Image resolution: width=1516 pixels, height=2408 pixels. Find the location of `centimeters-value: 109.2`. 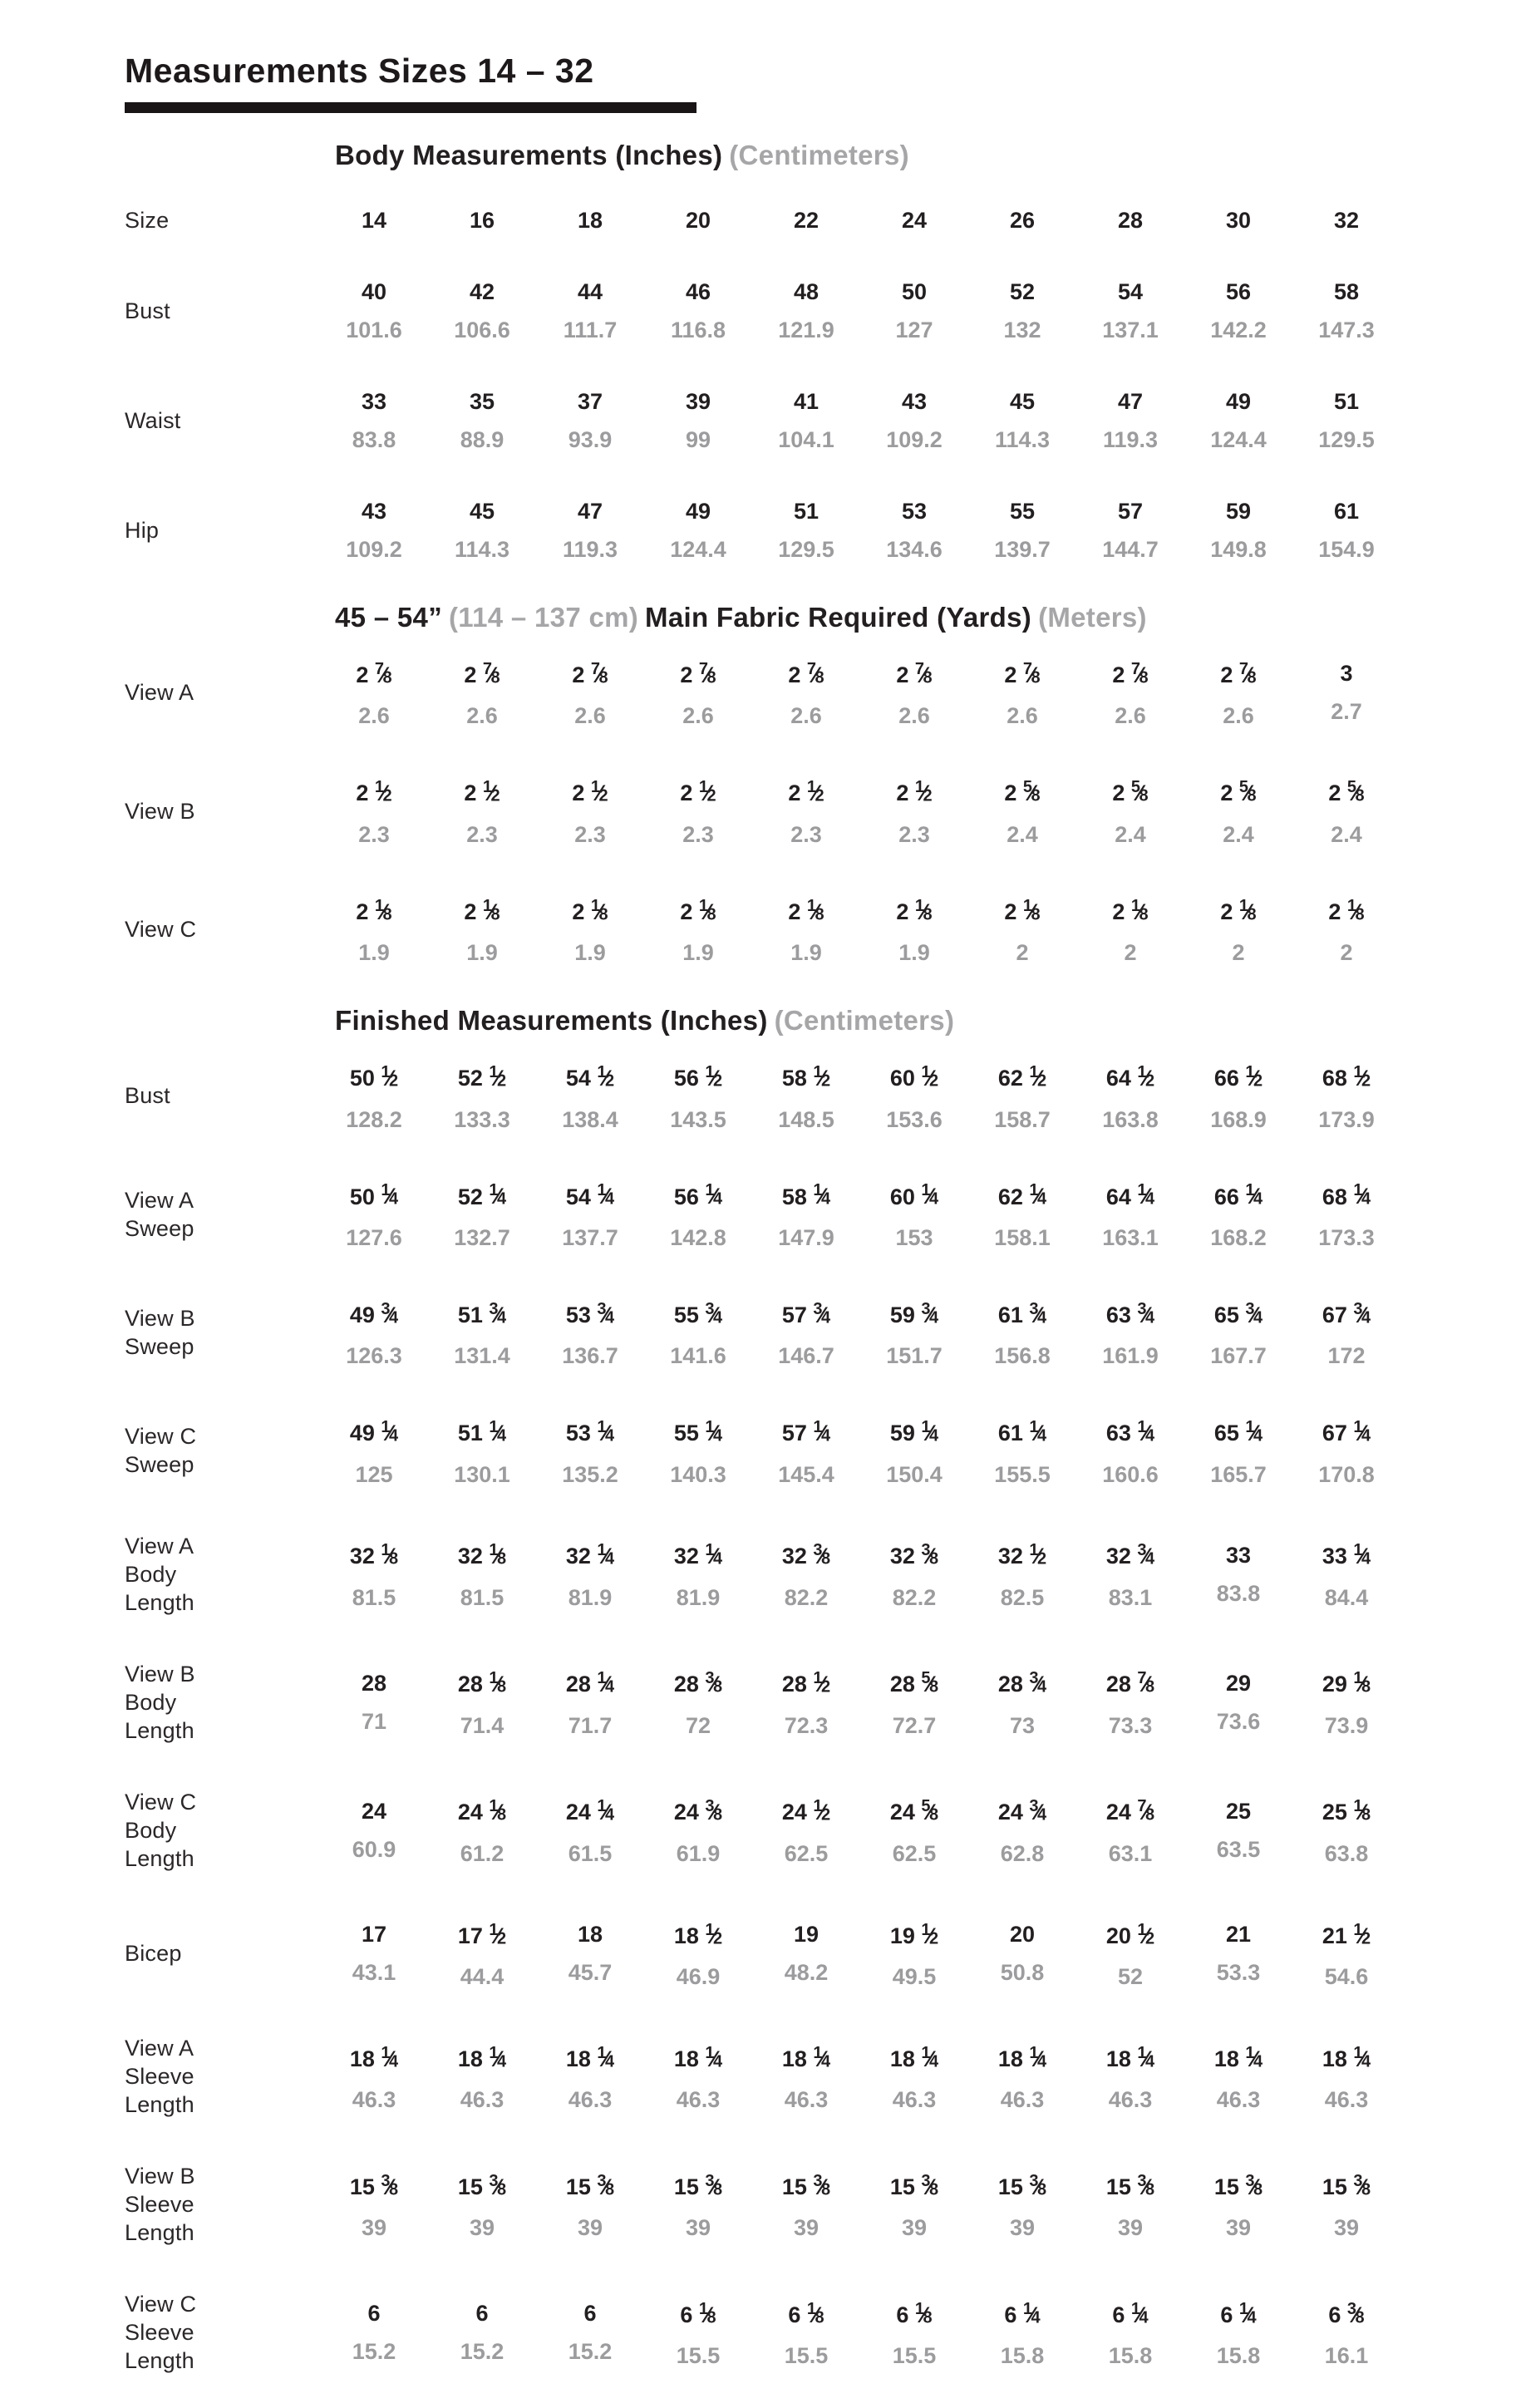

centimeters-value: 109.2 is located at coordinates (374, 549).